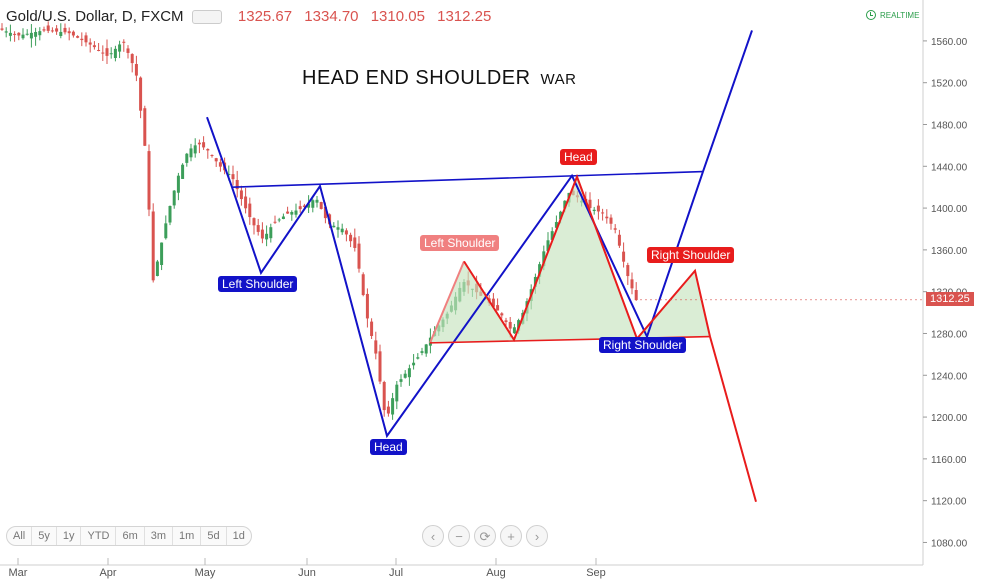 The height and width of the screenshot is (581, 982). Describe the element at coordinates (99, 536) in the screenshot. I see `range-ytd: YTD` at that location.